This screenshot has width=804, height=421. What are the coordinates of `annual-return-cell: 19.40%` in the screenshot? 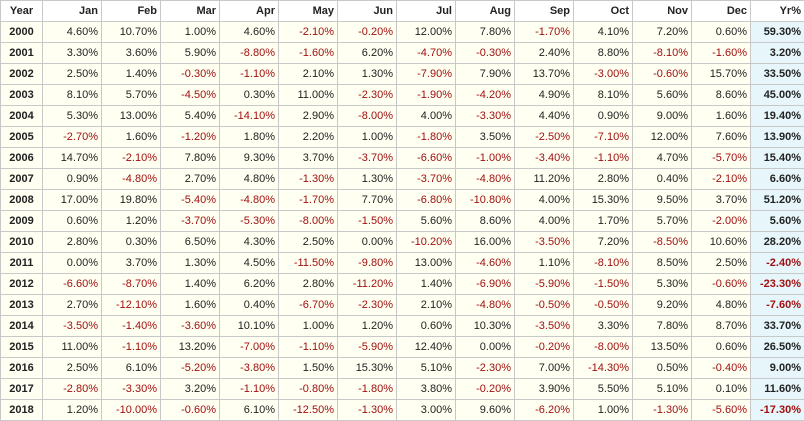 It's located at (777, 116).